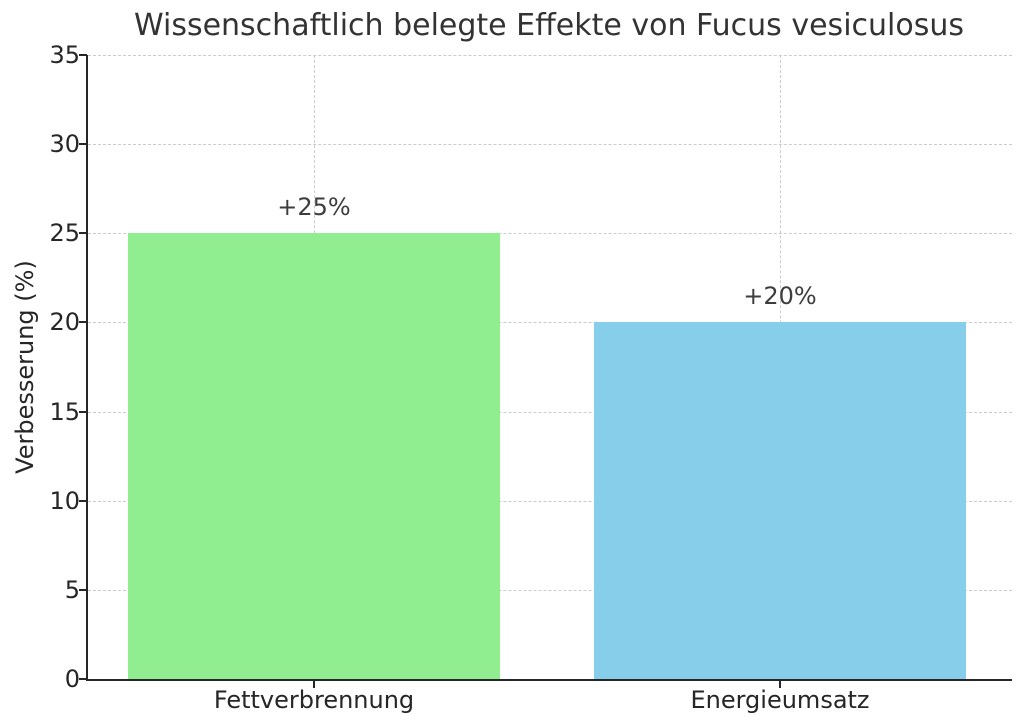 This screenshot has height=727, width=1024. What do you see at coordinates (64, 500) in the screenshot?
I see `y-tick-label: 10` at bounding box center [64, 500].